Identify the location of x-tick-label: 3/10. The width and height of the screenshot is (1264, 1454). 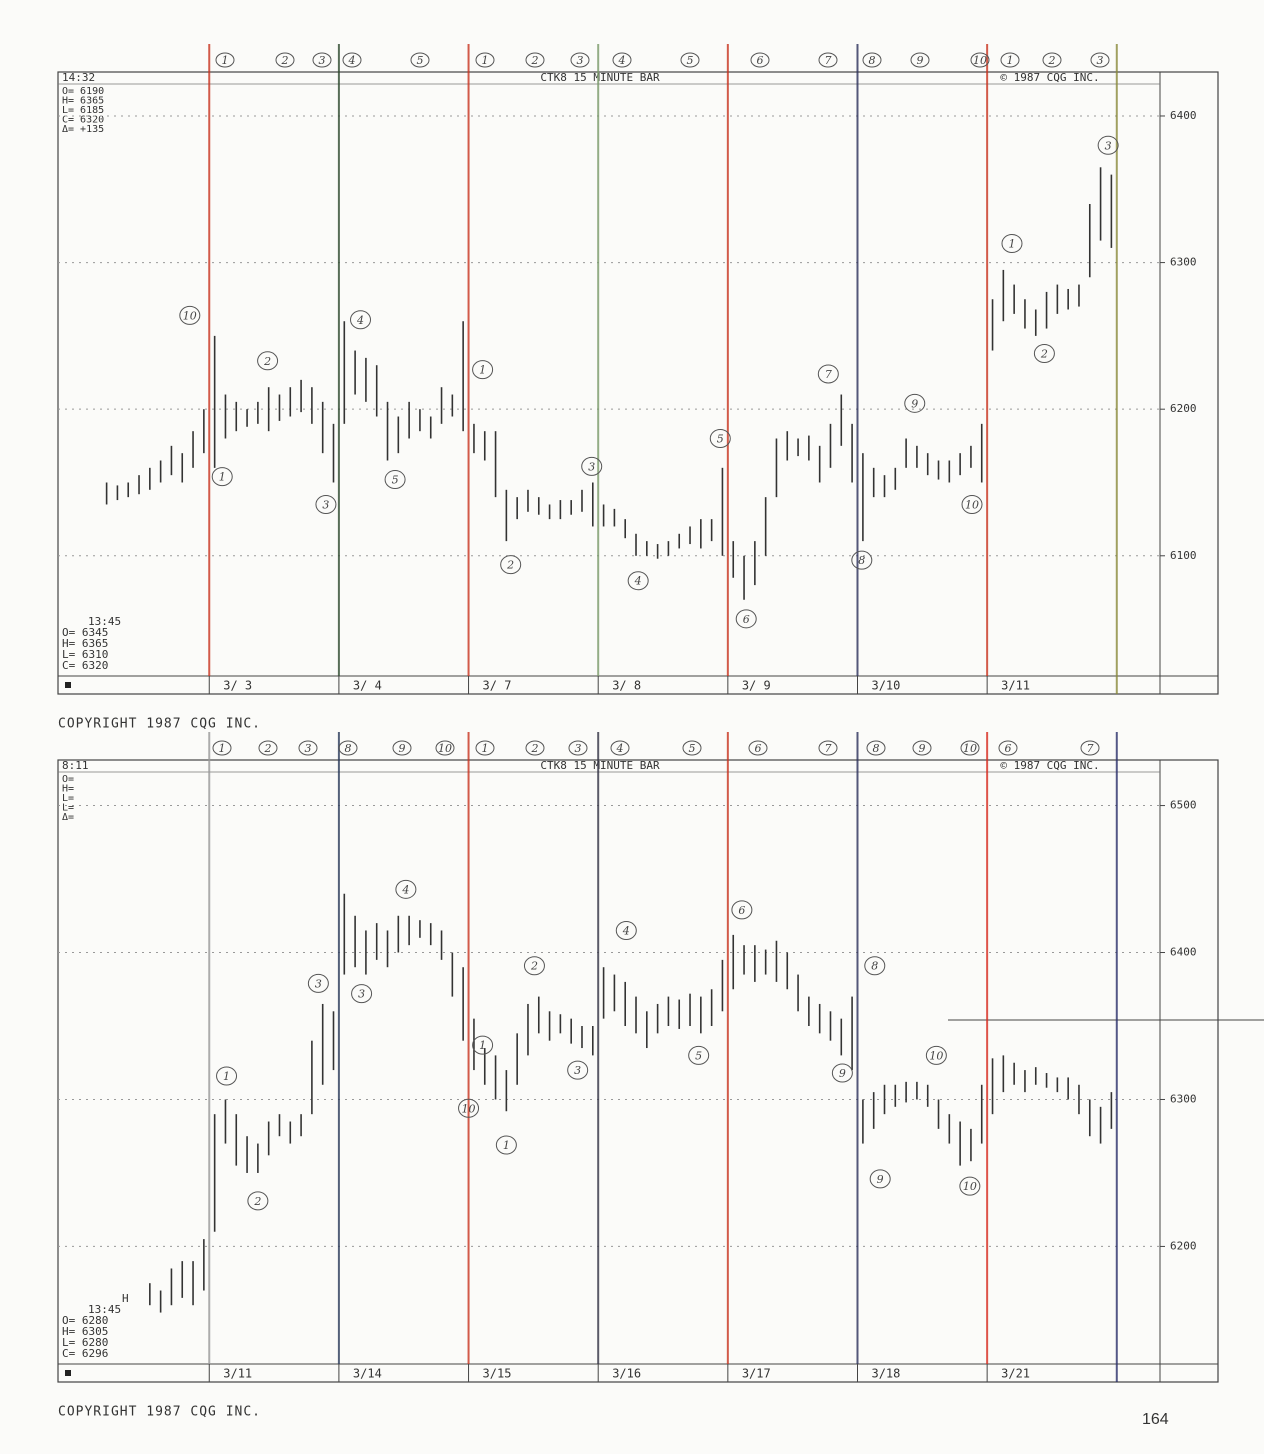
(885, 686).